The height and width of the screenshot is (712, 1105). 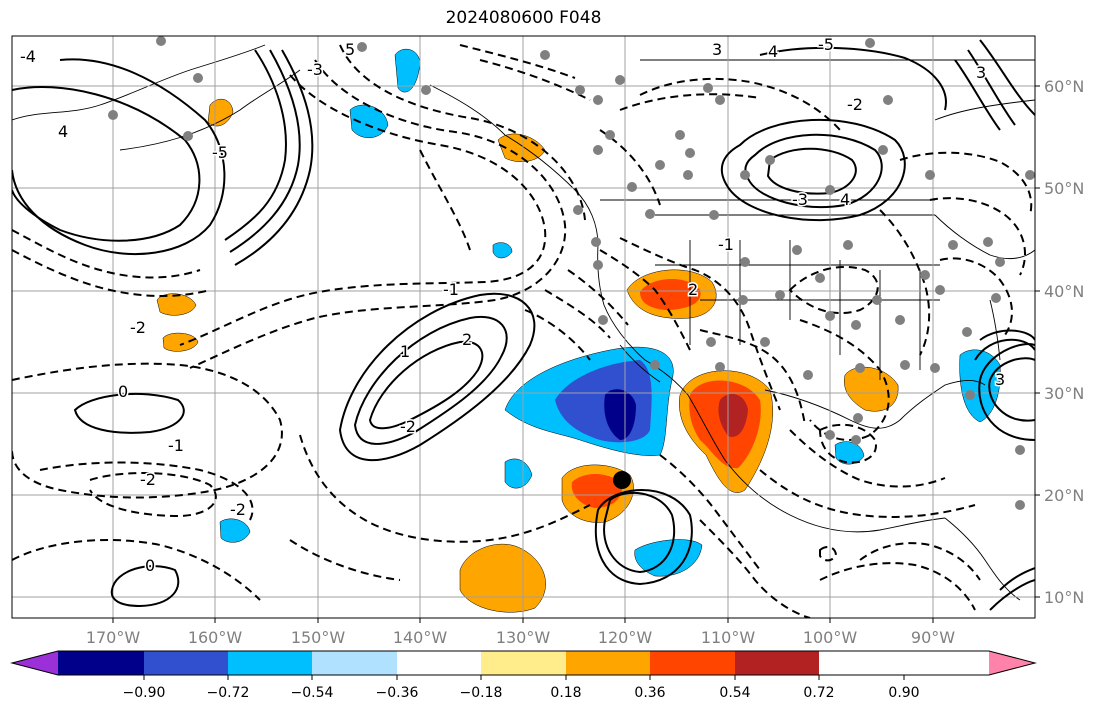 I want to click on lat-label: 40°N, so click(x=1064, y=291).